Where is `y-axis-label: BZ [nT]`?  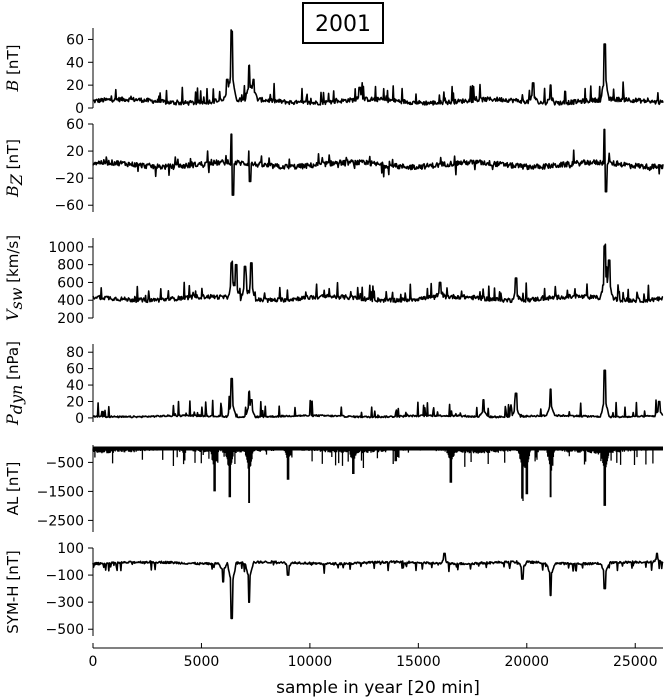
y-axis-label: BZ [nT] is located at coordinates (14, 168).